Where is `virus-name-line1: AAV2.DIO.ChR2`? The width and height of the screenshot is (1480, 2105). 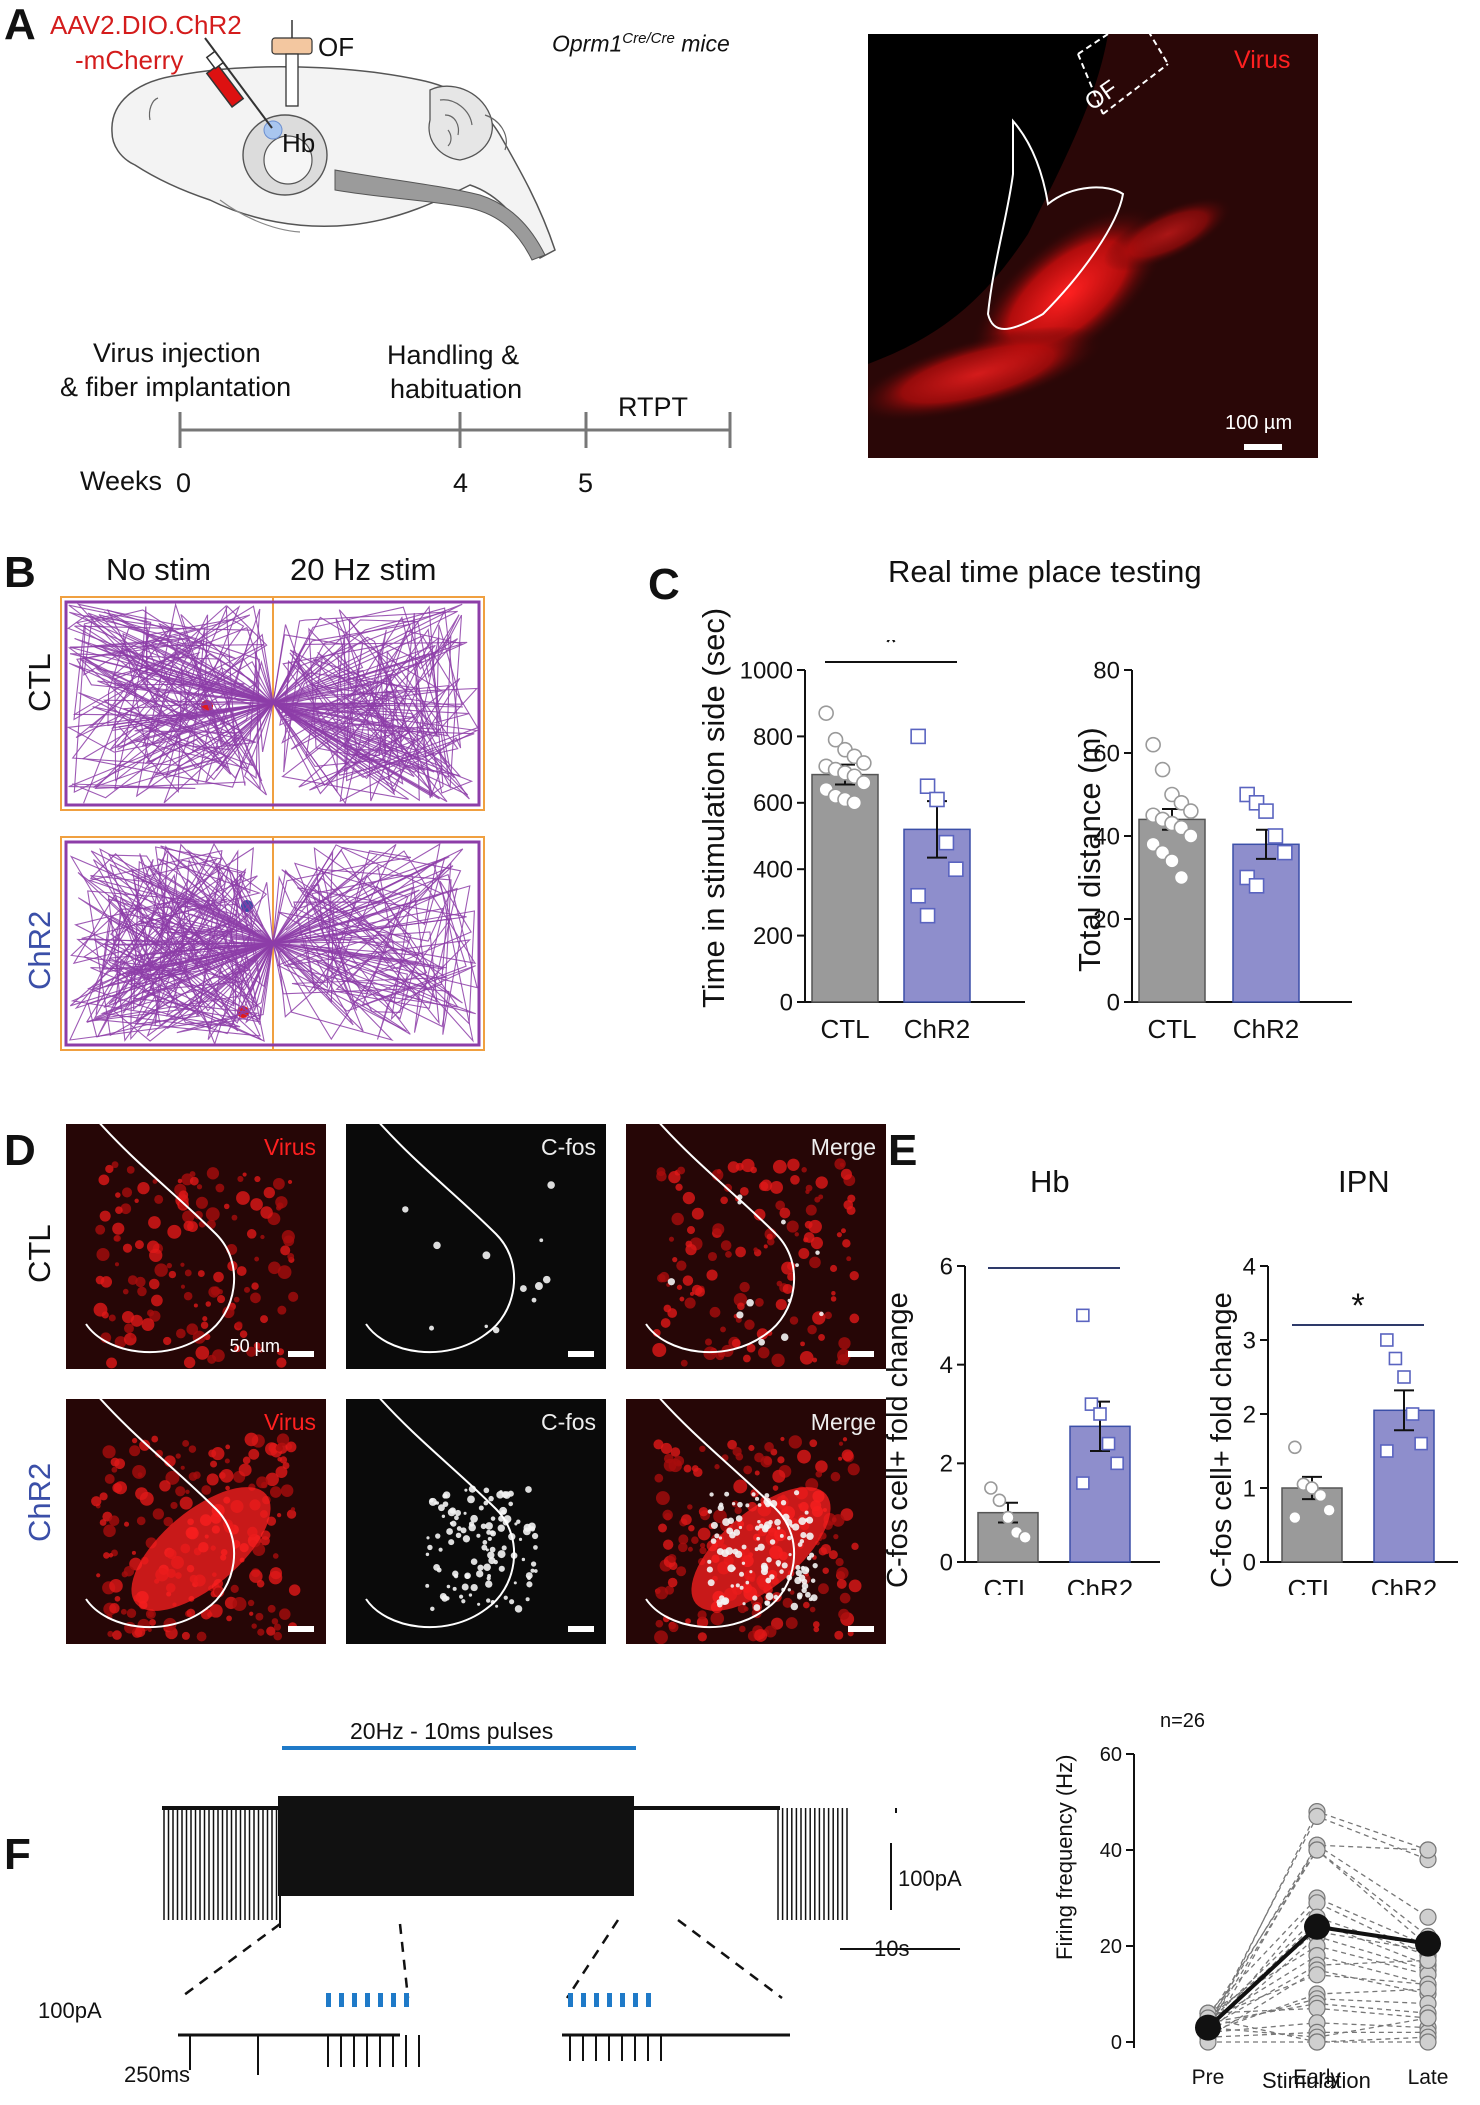
virus-name-line1: AAV2.DIO.ChR2 is located at coordinates (146, 25).